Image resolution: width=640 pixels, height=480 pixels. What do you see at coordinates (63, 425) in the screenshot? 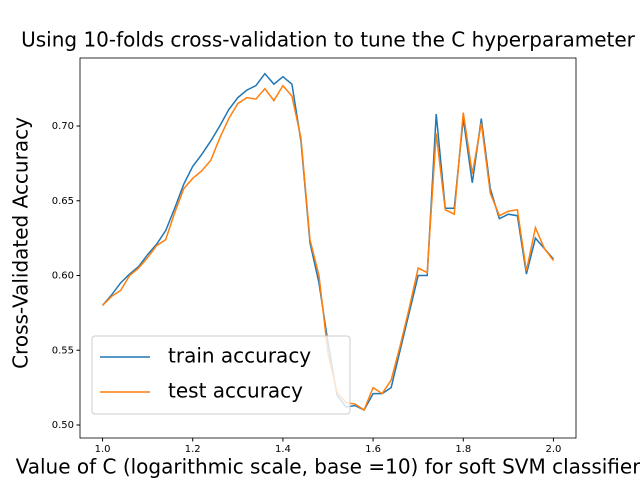
I see `y-tick-label: 0.50` at bounding box center [63, 425].